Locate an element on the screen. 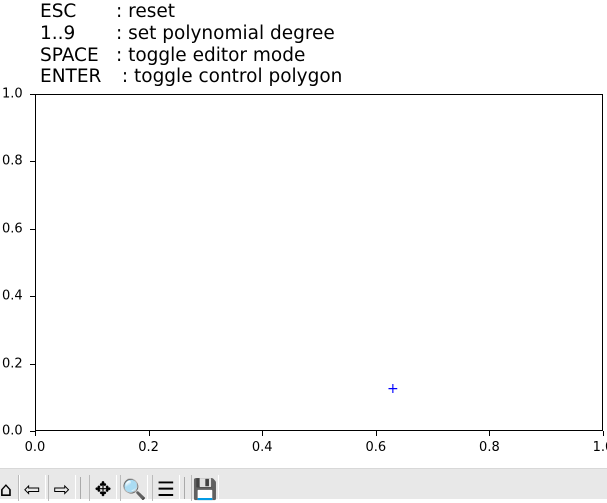 This screenshot has height=503, width=607. x-tick-label: 0.8 is located at coordinates (489, 447).